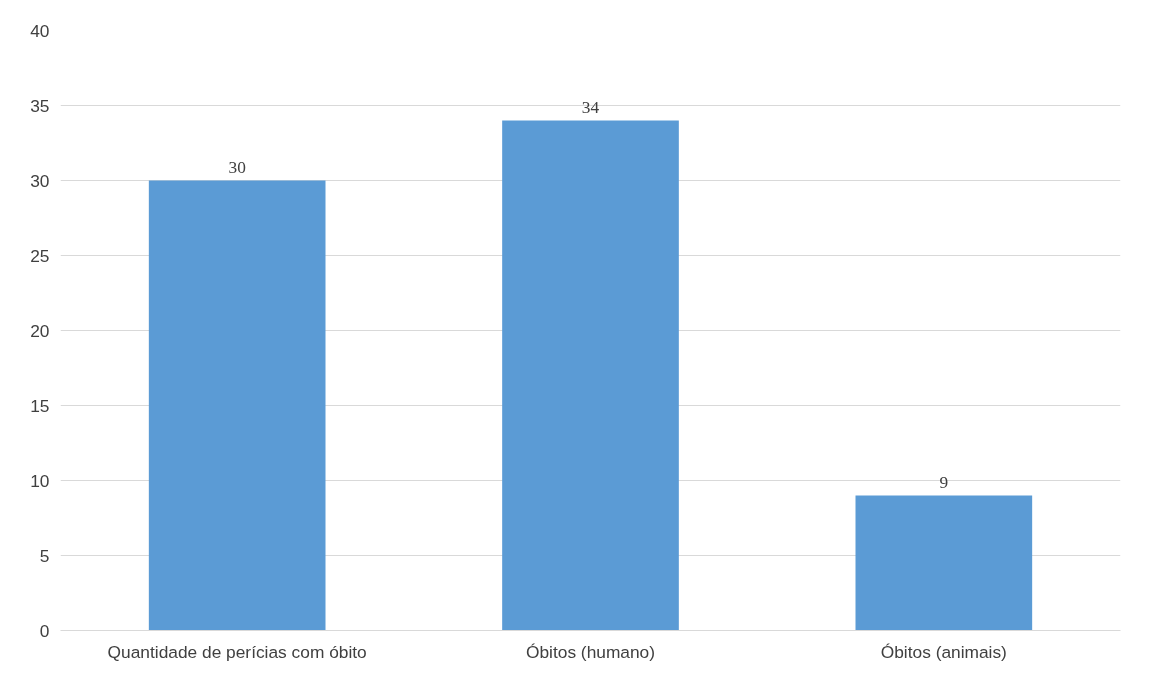 The height and width of the screenshot is (679, 1150). What do you see at coordinates (40, 405) in the screenshot?
I see `y-tick-label: 15` at bounding box center [40, 405].